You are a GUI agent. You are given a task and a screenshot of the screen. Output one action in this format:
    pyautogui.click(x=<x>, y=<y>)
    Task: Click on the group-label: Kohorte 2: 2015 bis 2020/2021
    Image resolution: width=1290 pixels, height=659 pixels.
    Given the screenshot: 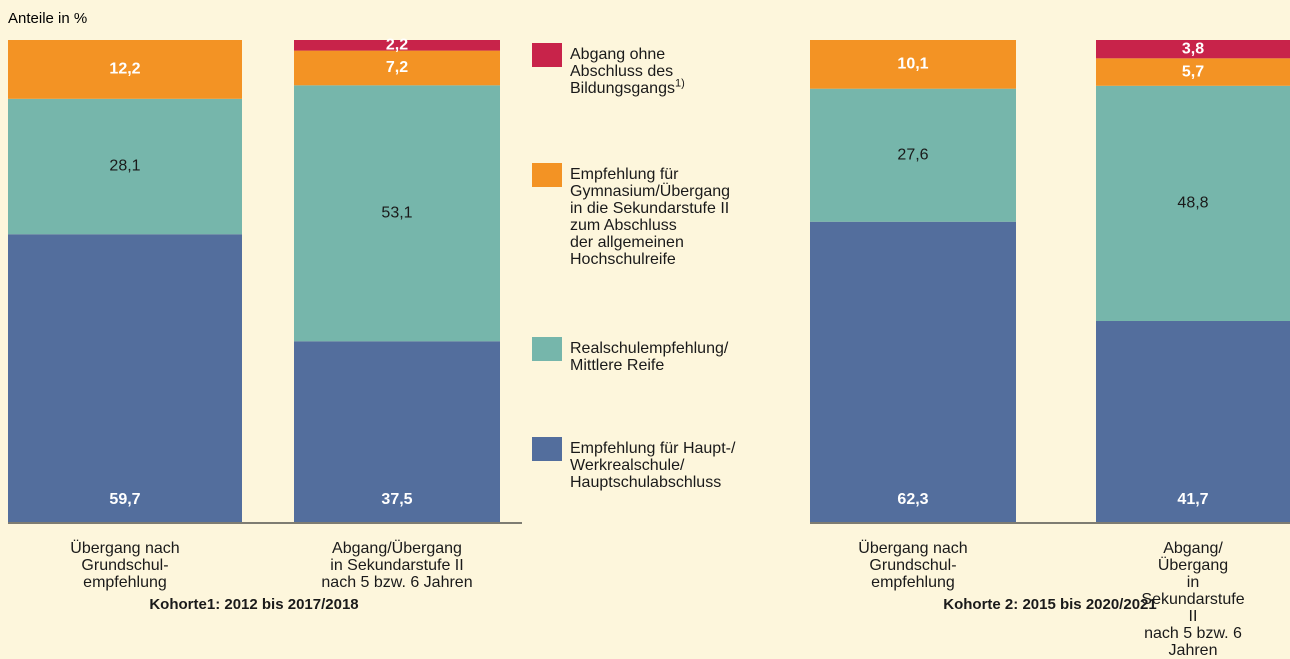 What is the action you would take?
    pyautogui.click(x=1050, y=604)
    